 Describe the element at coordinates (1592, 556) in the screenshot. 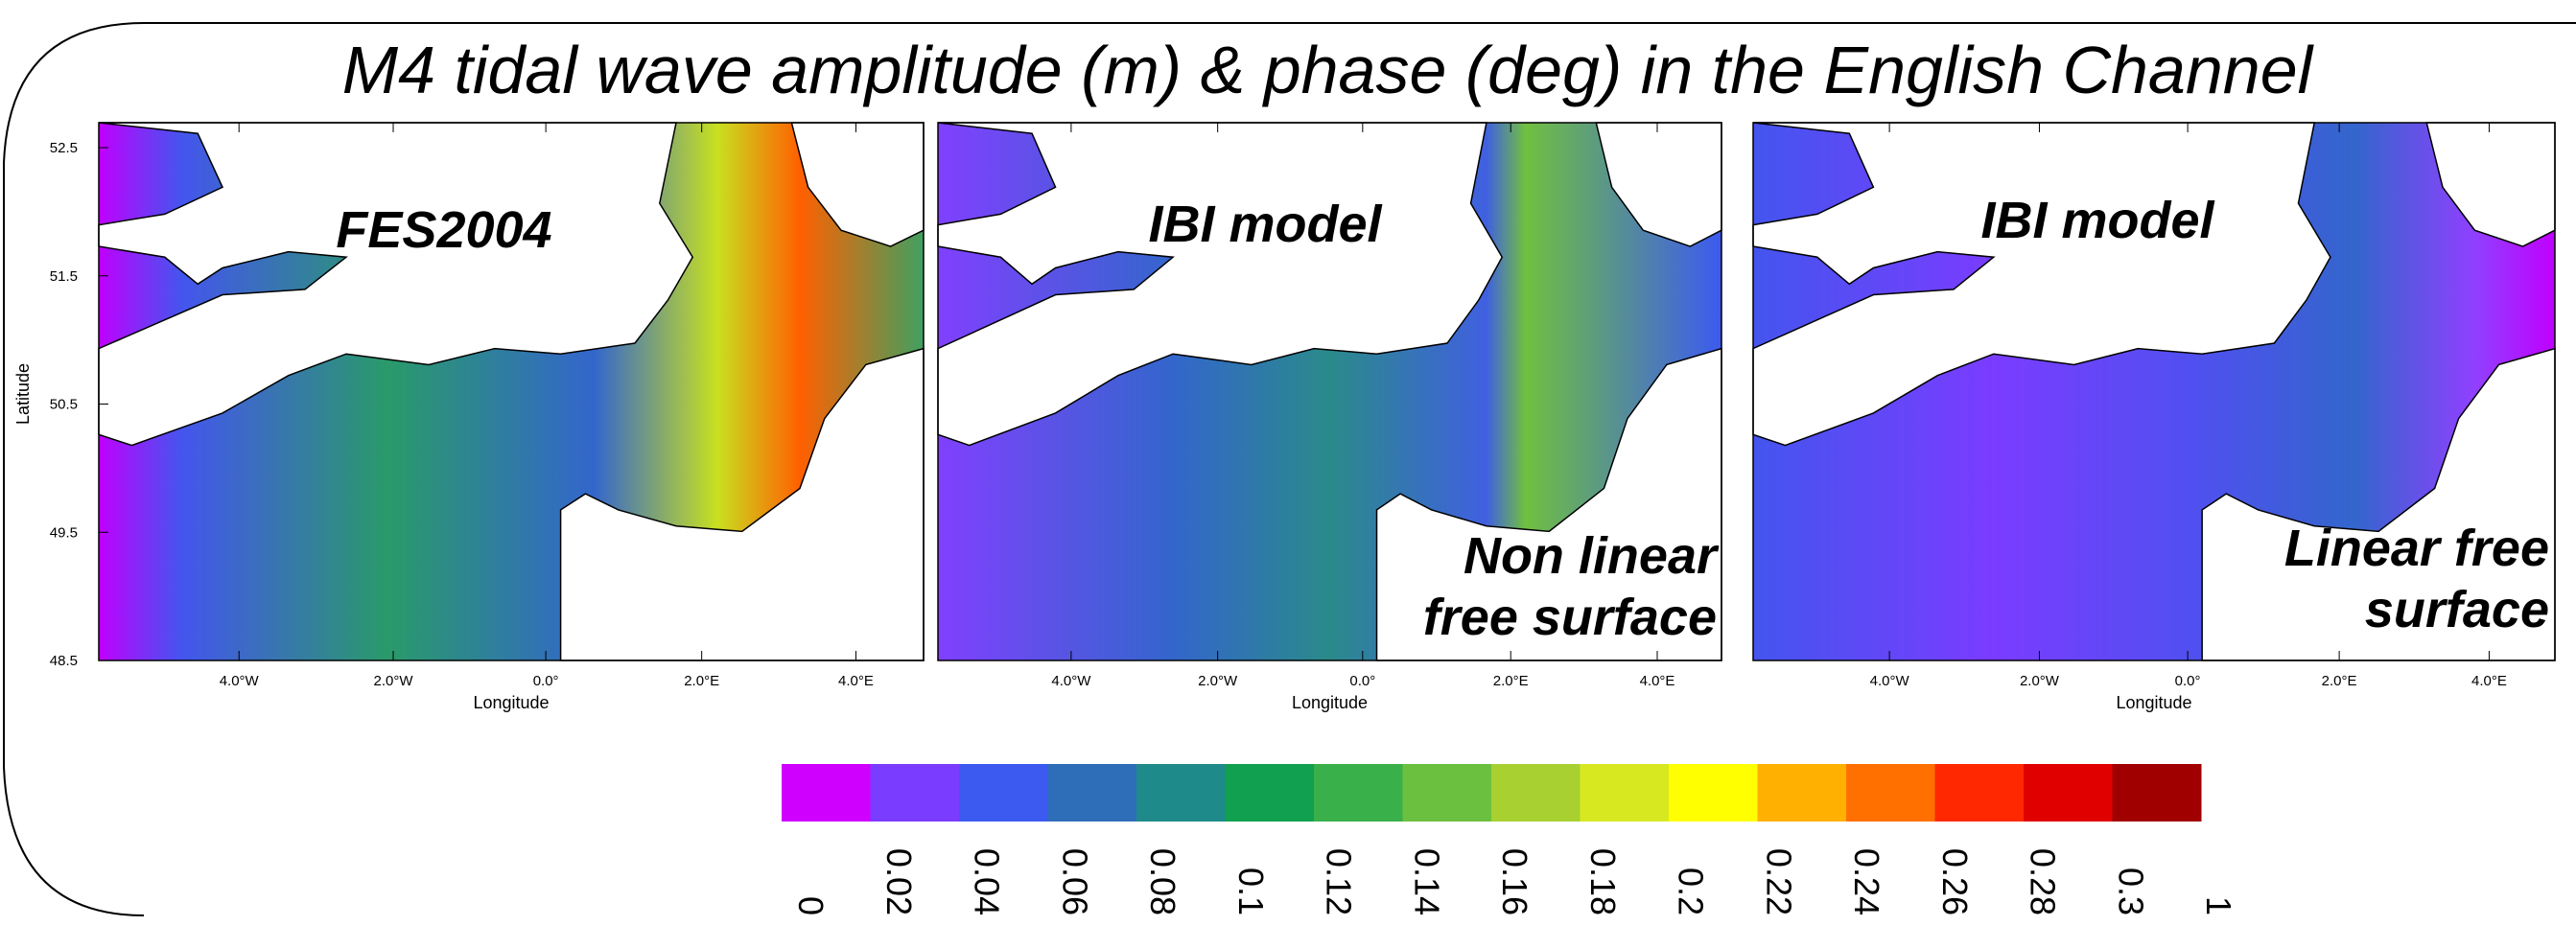

I see `panel-note: Non linear` at that location.